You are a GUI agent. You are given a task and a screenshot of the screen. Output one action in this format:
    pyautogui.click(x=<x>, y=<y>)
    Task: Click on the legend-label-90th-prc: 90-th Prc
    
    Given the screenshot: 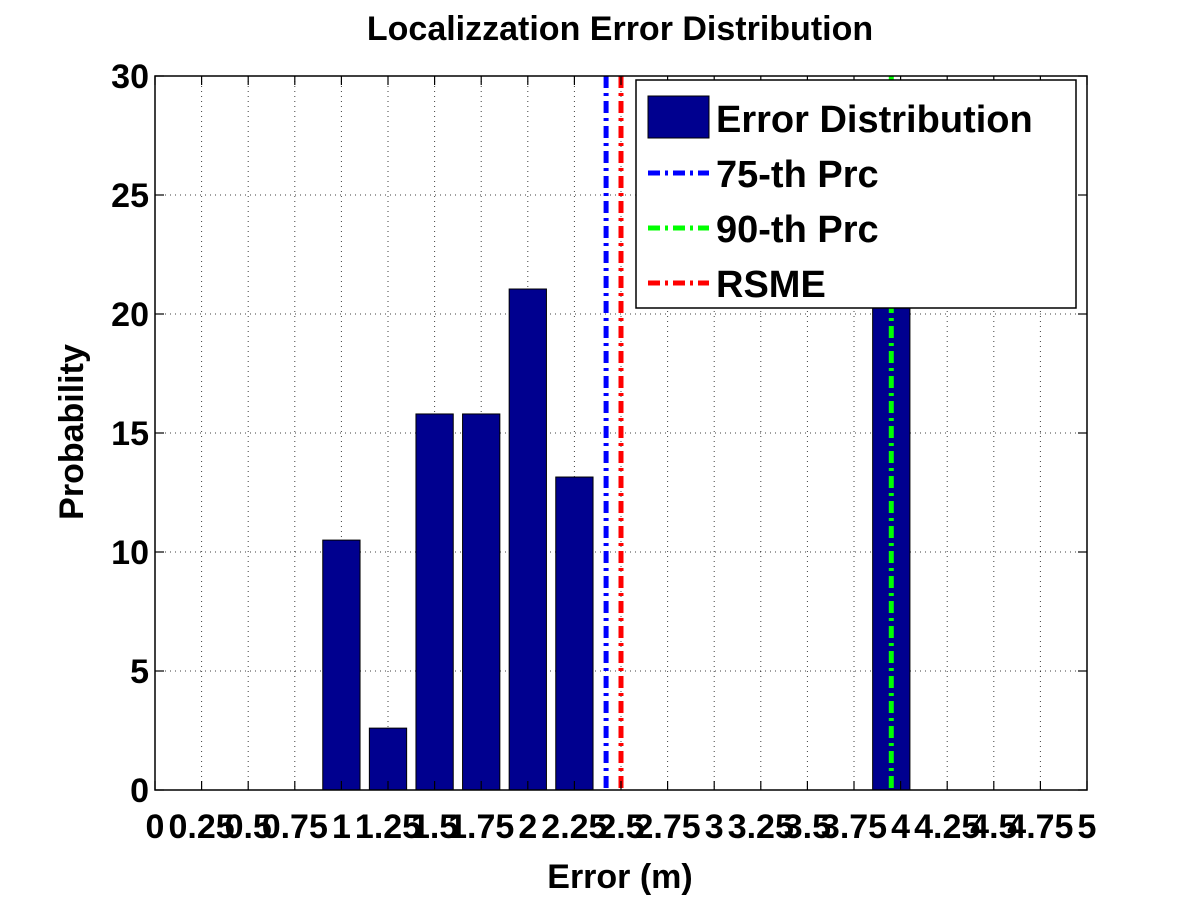 What is the action you would take?
    pyautogui.click(x=797, y=230)
    